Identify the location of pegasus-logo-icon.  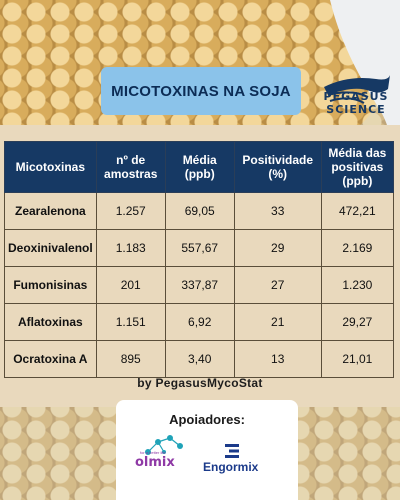
(357, 89).